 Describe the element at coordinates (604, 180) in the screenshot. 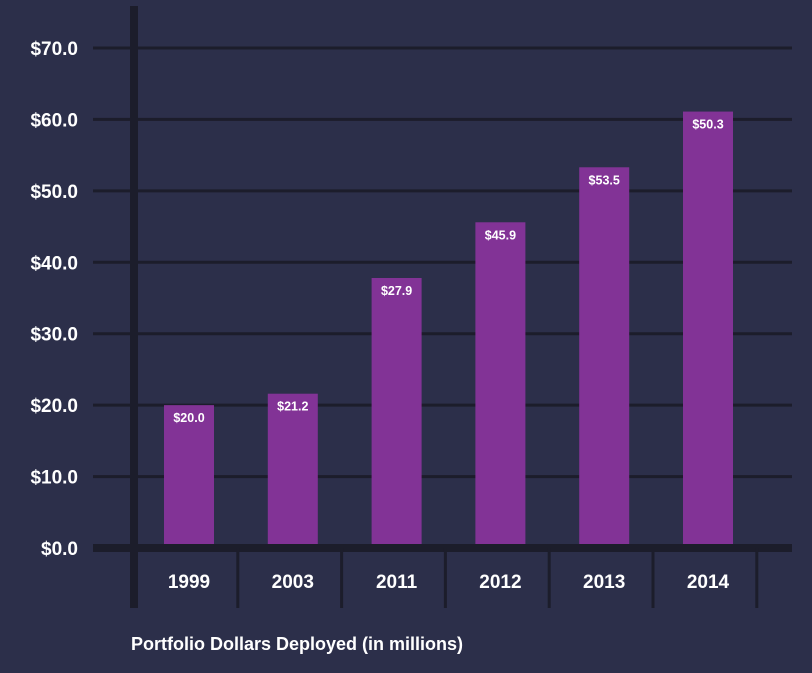

I see `data-label-2013: $53.5` at that location.